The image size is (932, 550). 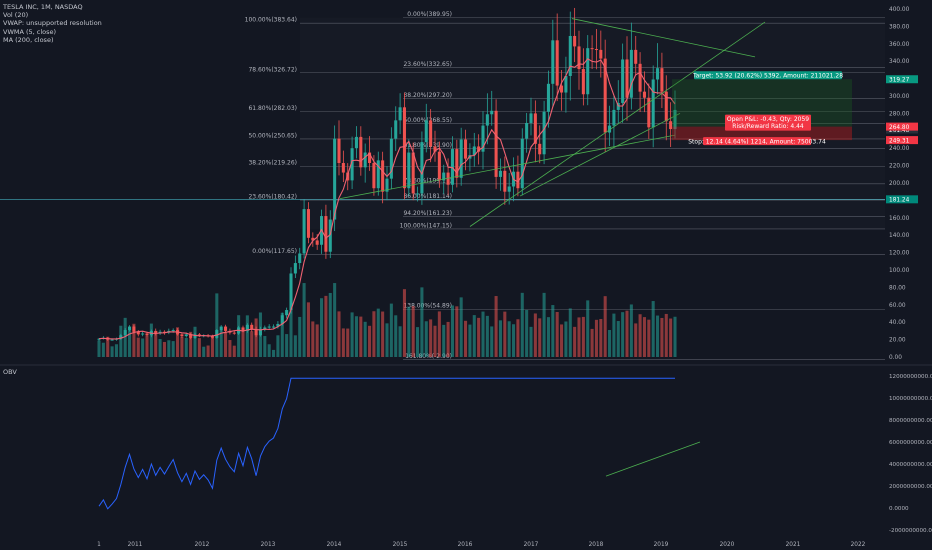 I want to click on indicator-vwma: VWMA (5, close), so click(x=30, y=31).